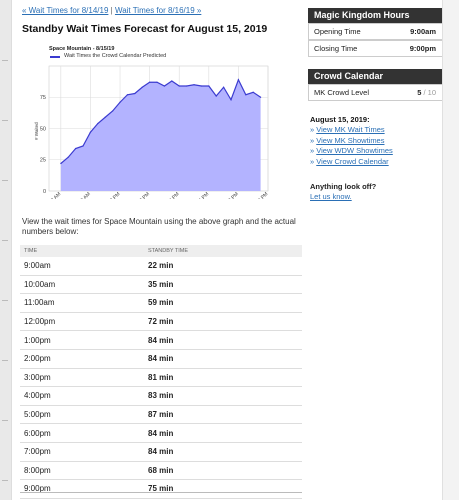  I want to click on next-day-link: Wait Times for 8/16/19 », so click(158, 10).